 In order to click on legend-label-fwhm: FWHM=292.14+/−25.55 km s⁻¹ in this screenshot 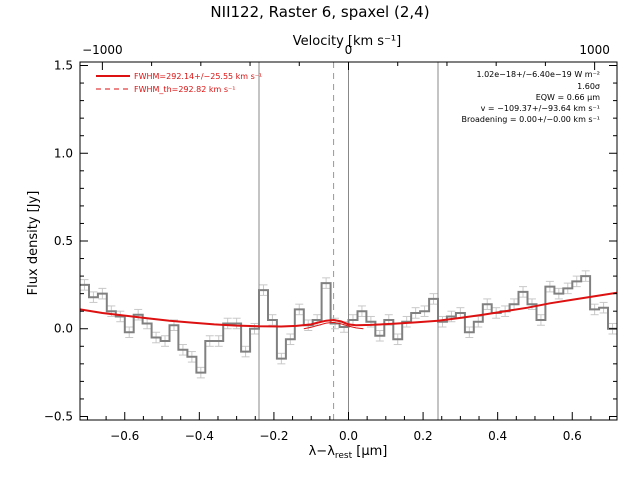, I will do `click(198, 76)`.